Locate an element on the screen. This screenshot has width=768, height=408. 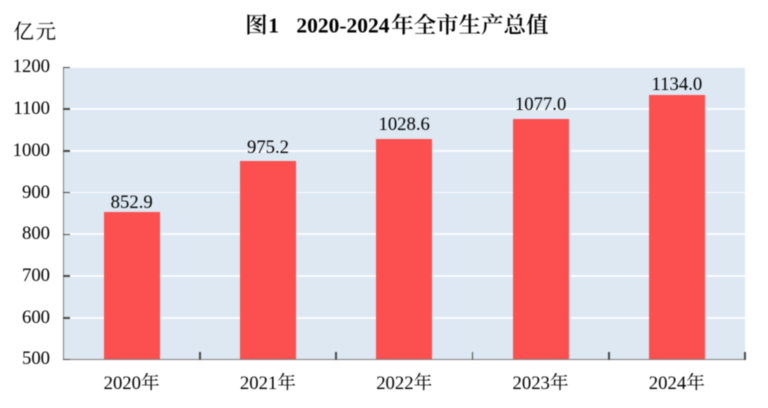
svg-text: 2022 is located at coordinates (394, 383).